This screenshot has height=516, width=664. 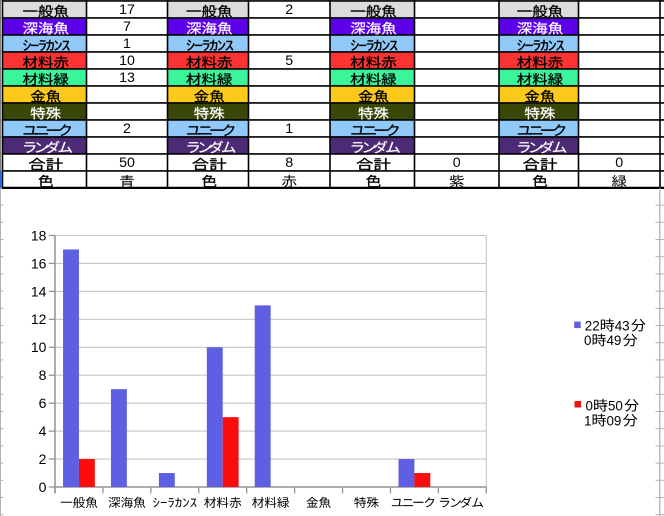 What do you see at coordinates (592, 325) in the screenshot?
I see `svg-text: 22` at bounding box center [592, 325].